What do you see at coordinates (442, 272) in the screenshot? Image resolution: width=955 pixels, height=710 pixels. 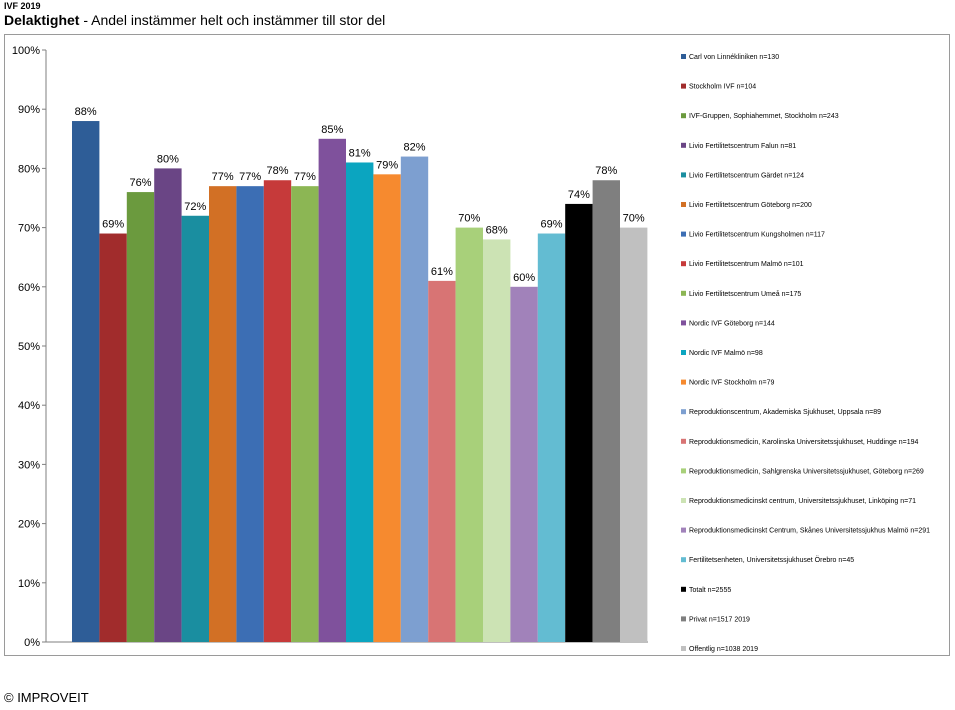 I see `data-label: 61%` at bounding box center [442, 272].